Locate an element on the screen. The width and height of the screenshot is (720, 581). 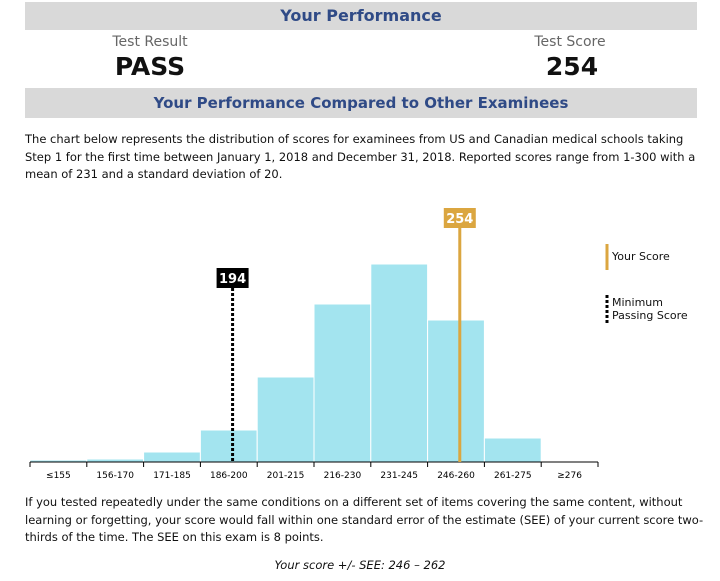
marker-label: 194 is located at coordinates (232, 279).